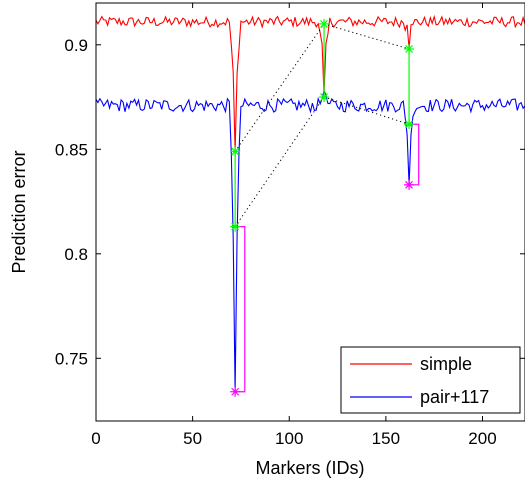  I want to click on y-tick-label-1: 0.8, so click(76, 254).